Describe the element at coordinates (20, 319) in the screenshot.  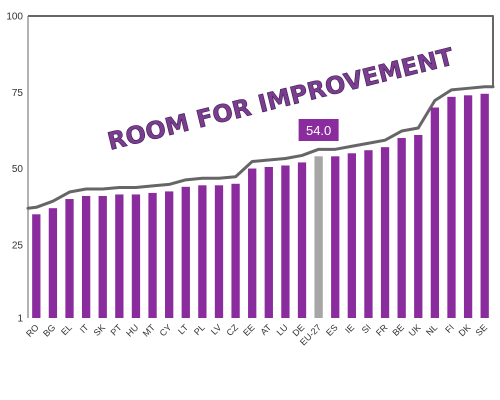
I see `y-tick-label: 1` at that location.